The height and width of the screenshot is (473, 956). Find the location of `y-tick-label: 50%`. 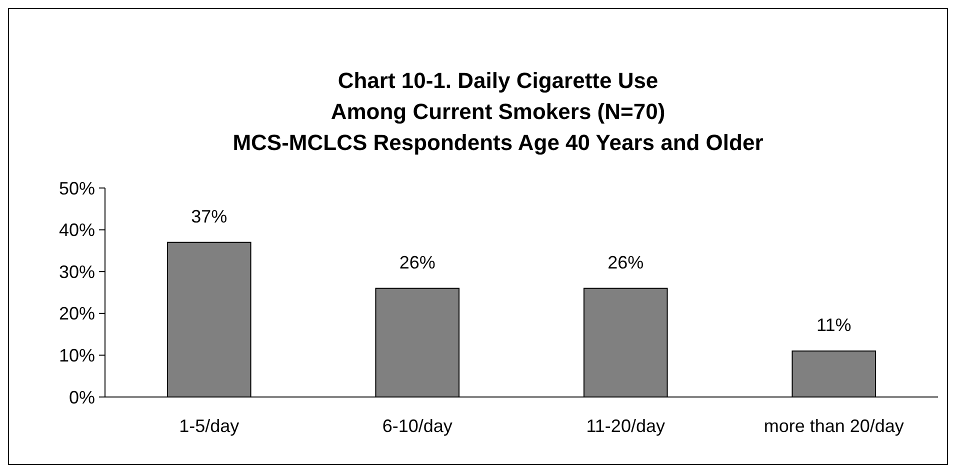

y-tick-label: 50% is located at coordinates (76, 188).